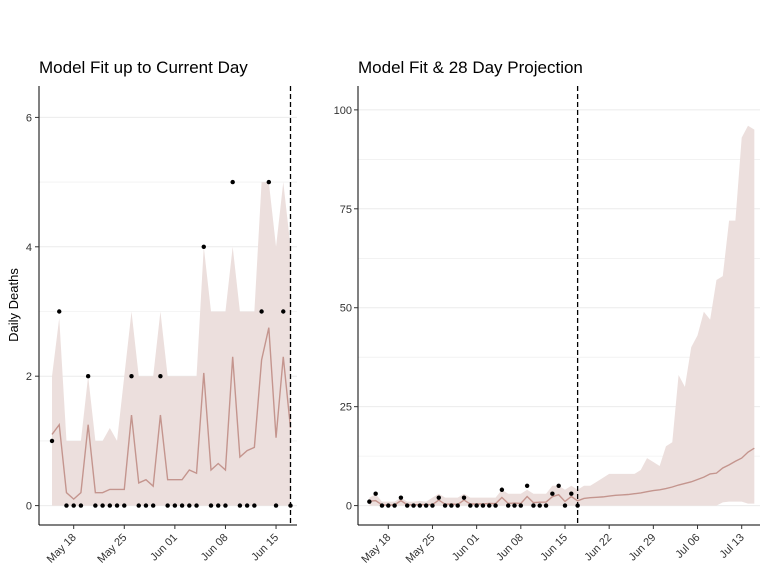  I want to click on y-tick-label: 50, so click(346, 309).